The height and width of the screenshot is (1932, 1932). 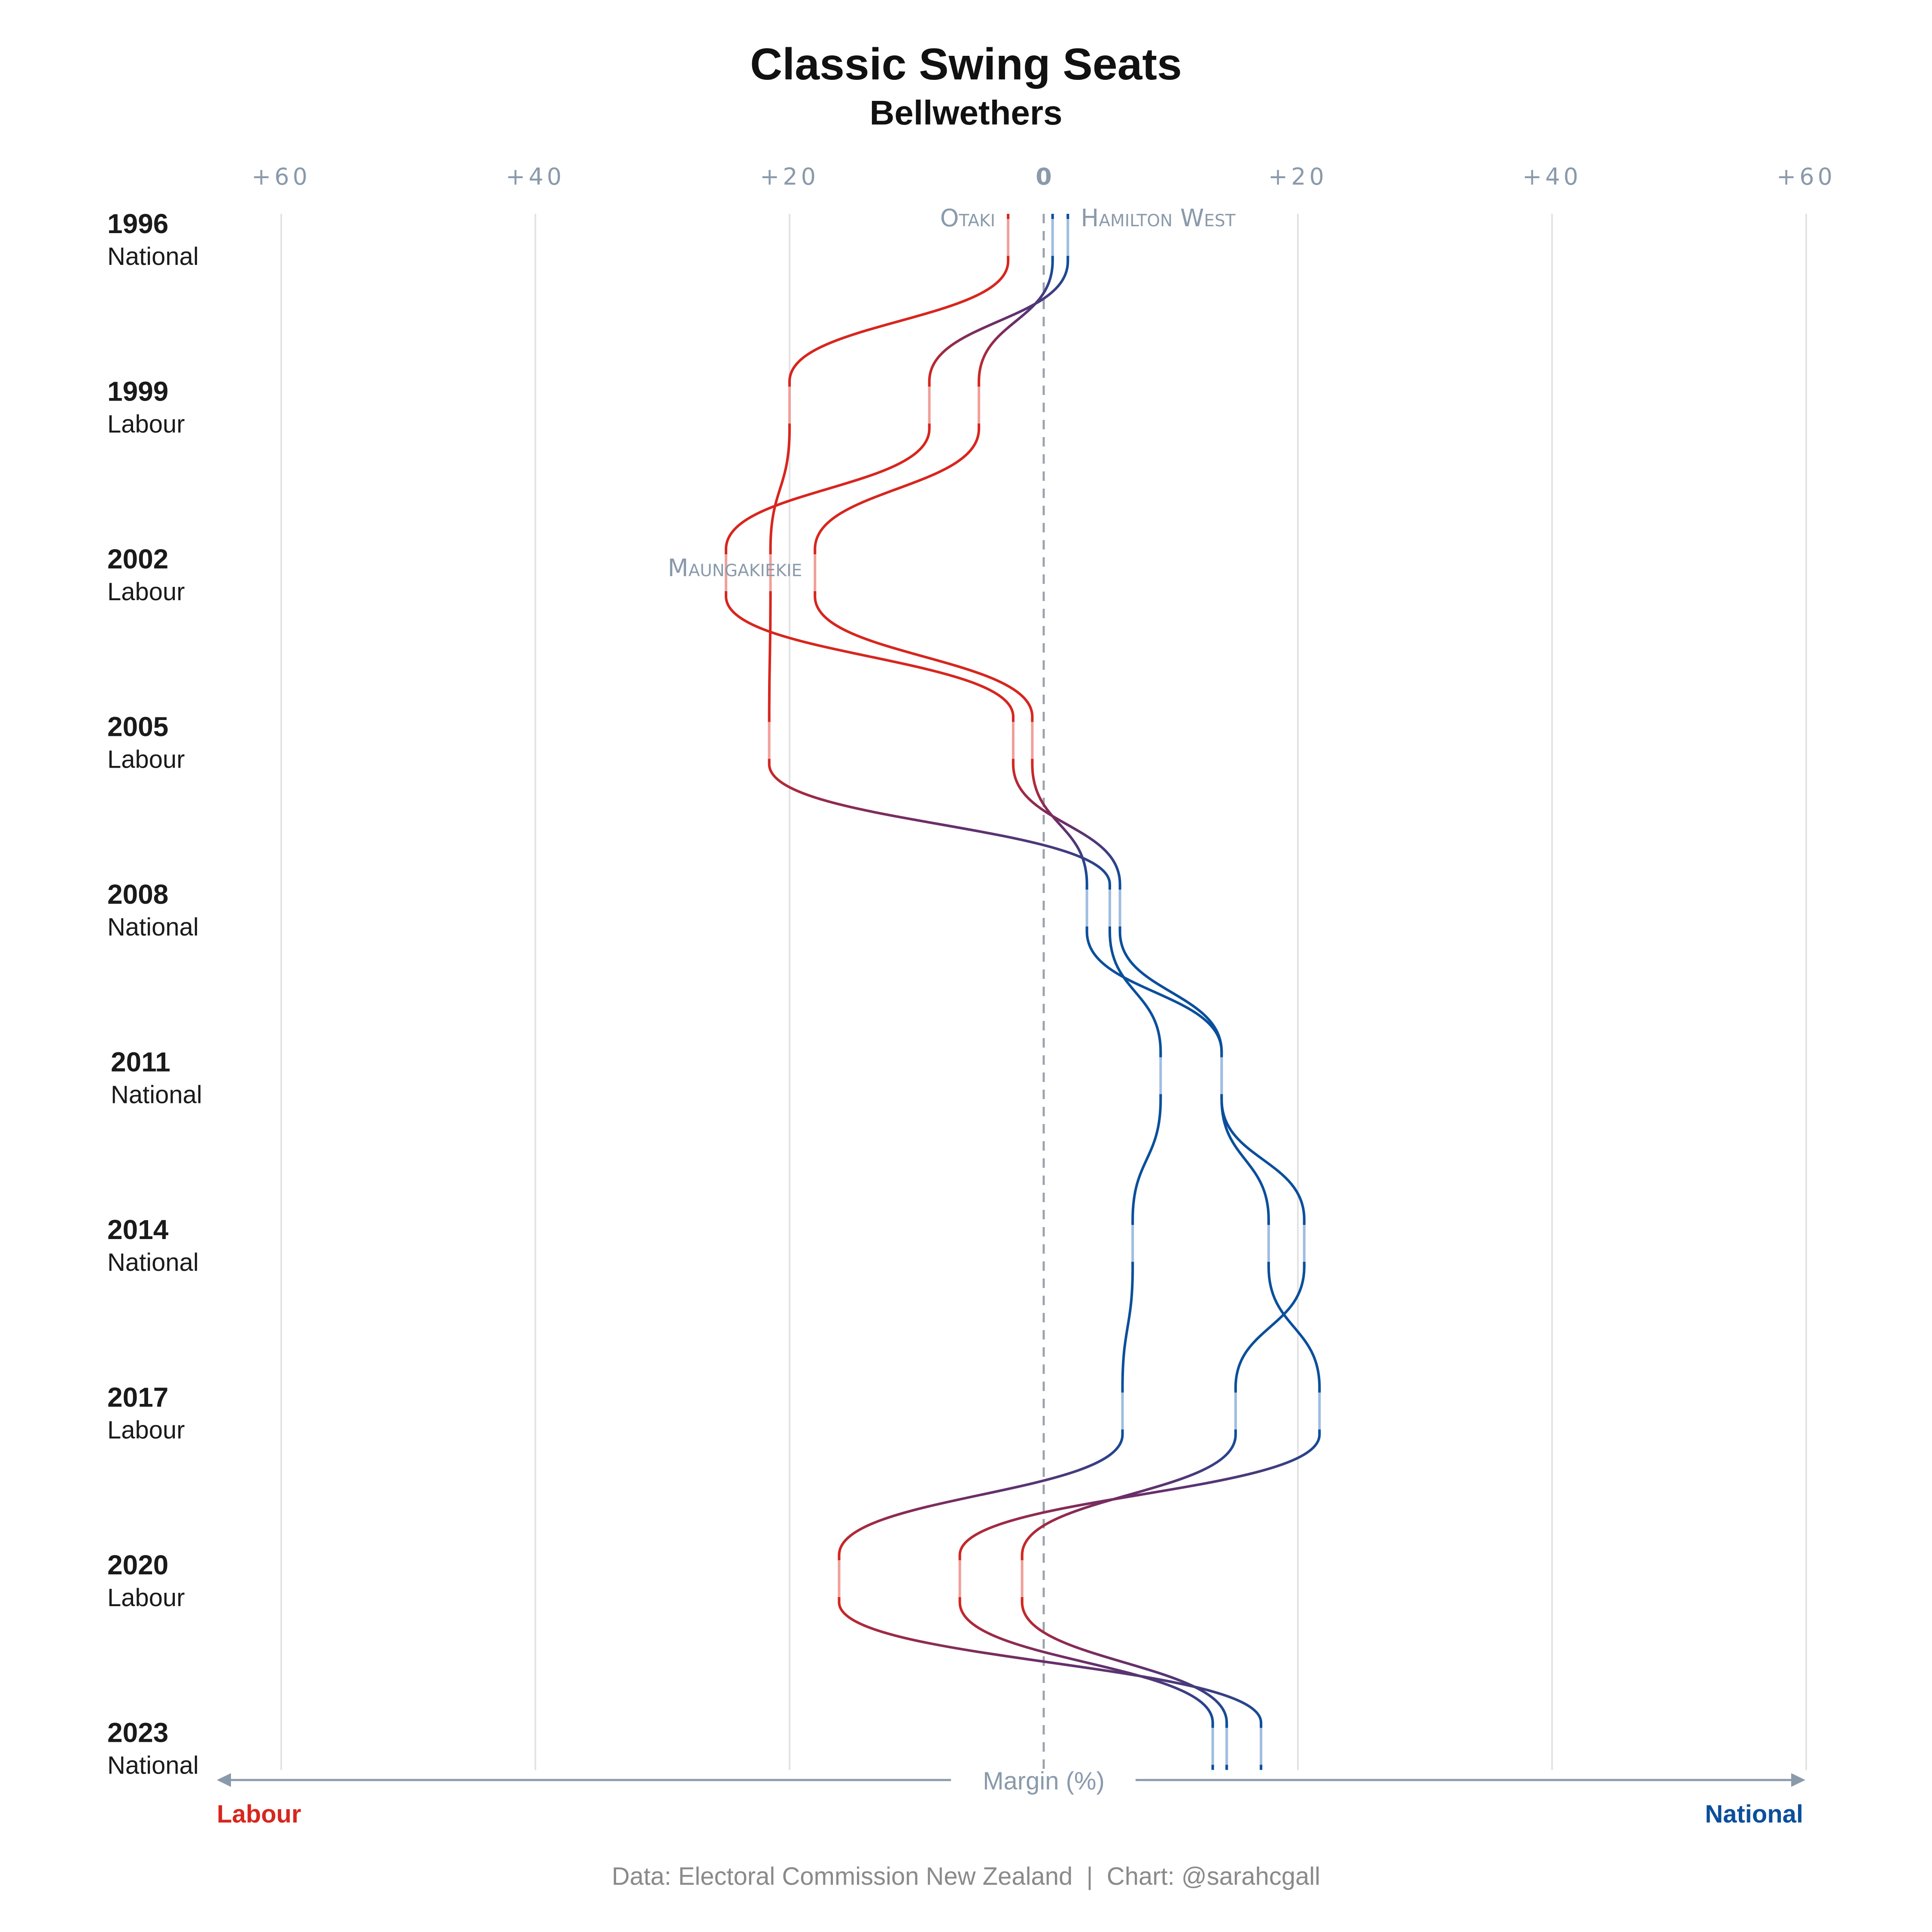 What do you see at coordinates (1044, 1781) in the screenshot?
I see `x-axis-label: Margin (%)` at bounding box center [1044, 1781].